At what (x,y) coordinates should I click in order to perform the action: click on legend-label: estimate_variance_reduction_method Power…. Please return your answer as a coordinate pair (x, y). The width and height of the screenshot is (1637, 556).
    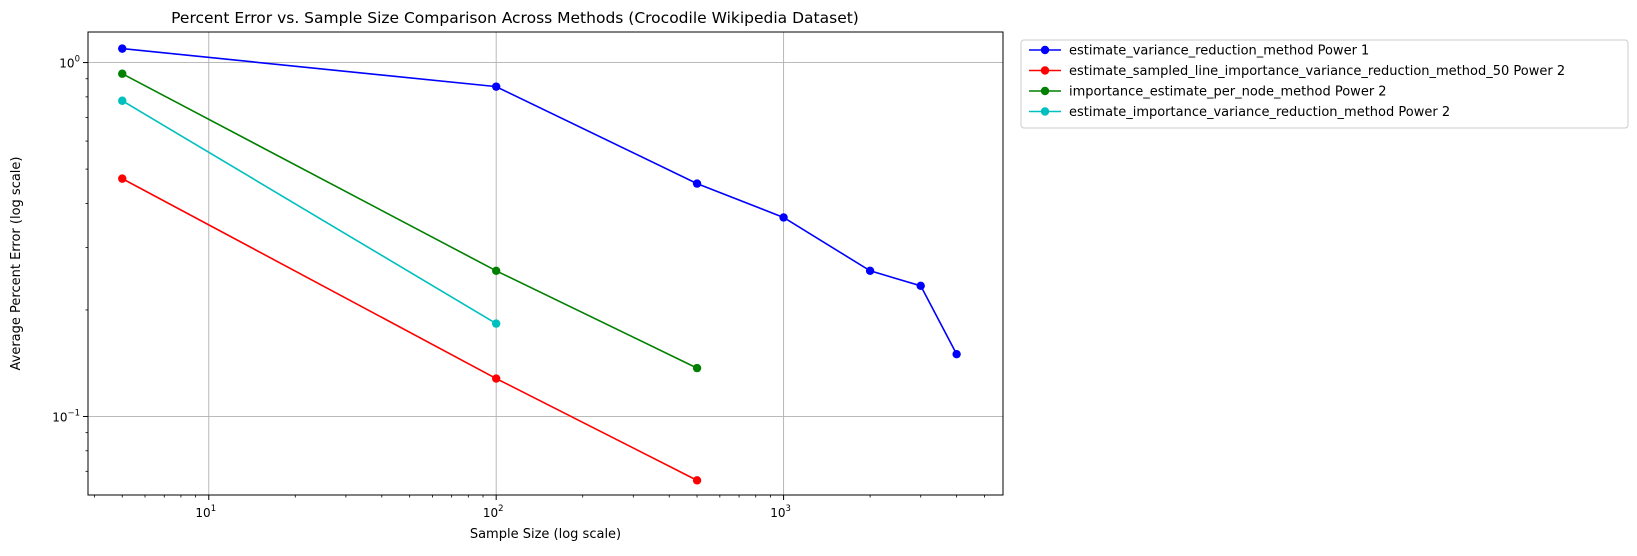
    Looking at the image, I should click on (1219, 51).